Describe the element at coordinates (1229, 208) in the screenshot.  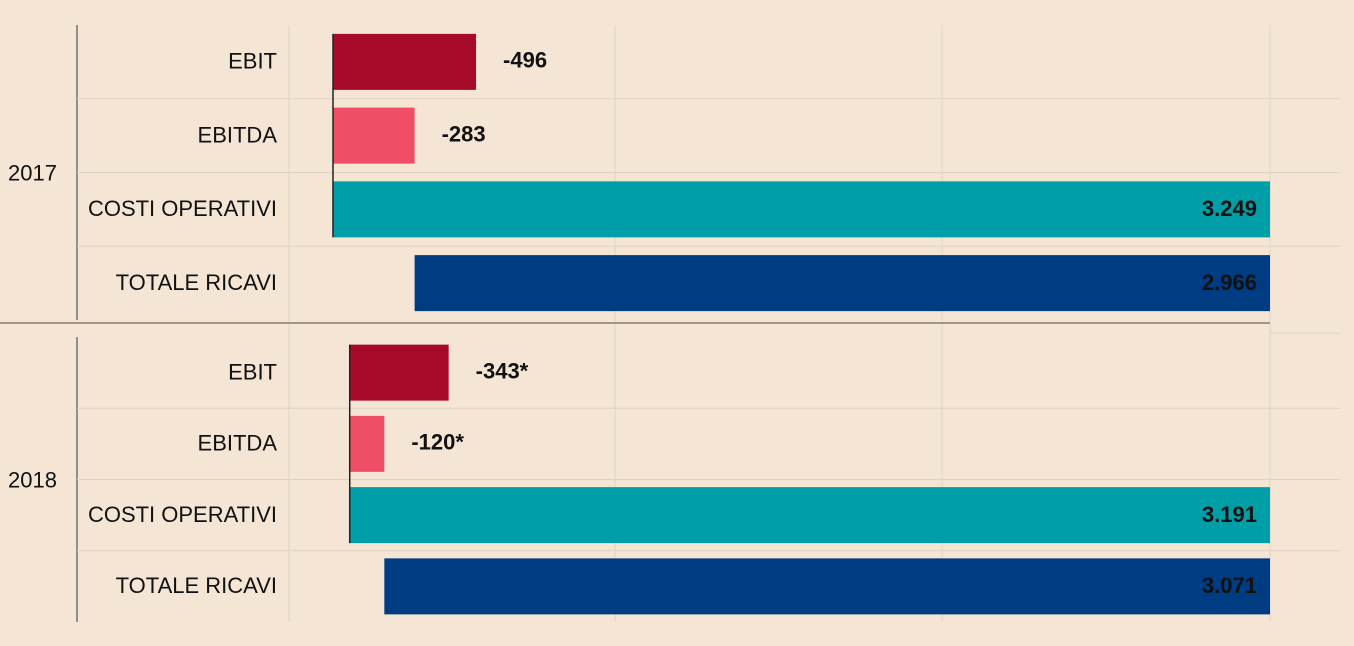
I see `value-label: 3.249` at that location.